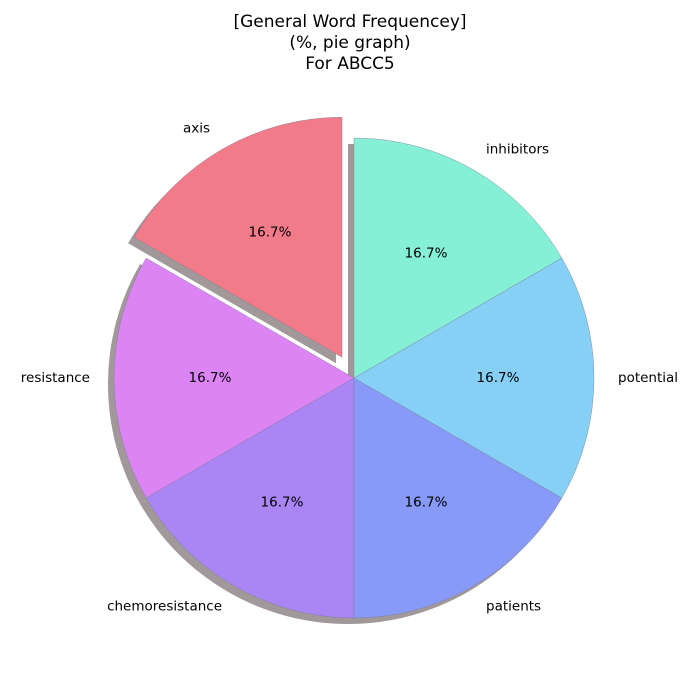 This screenshot has height=700, width=700. I want to click on pie-slice-axis, so click(238, 237).